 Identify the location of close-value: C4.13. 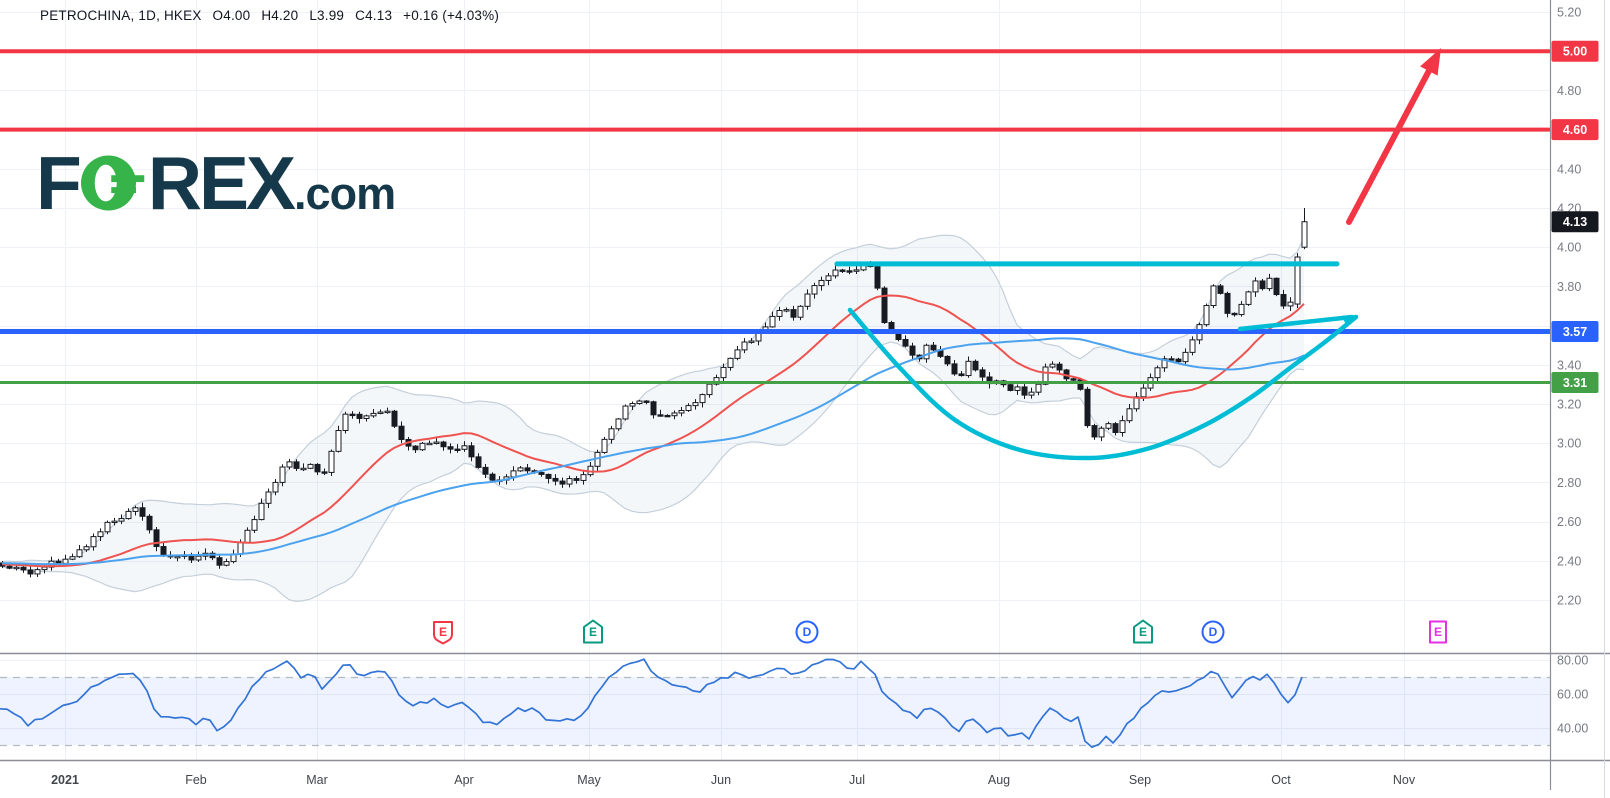
(374, 15).